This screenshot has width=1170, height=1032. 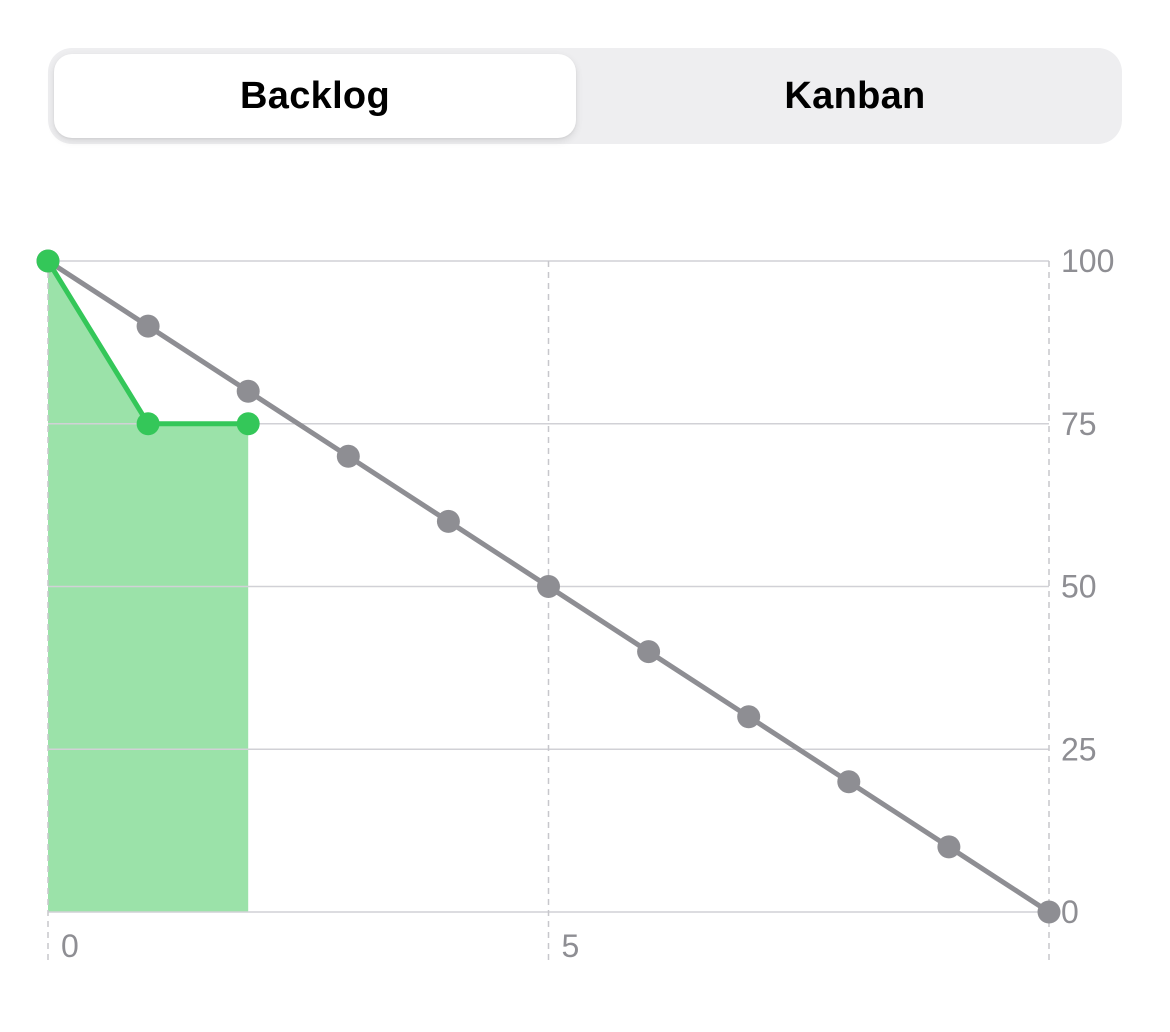 What do you see at coordinates (1087, 261) in the screenshot?
I see `y-tick-label: 100` at bounding box center [1087, 261].